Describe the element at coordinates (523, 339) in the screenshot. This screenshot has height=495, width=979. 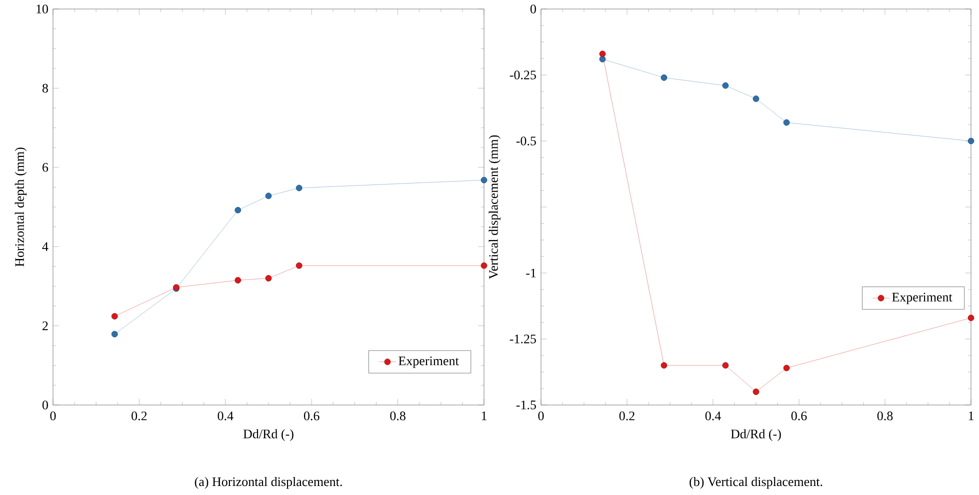
I see `y-tick-label: -1.25` at that location.